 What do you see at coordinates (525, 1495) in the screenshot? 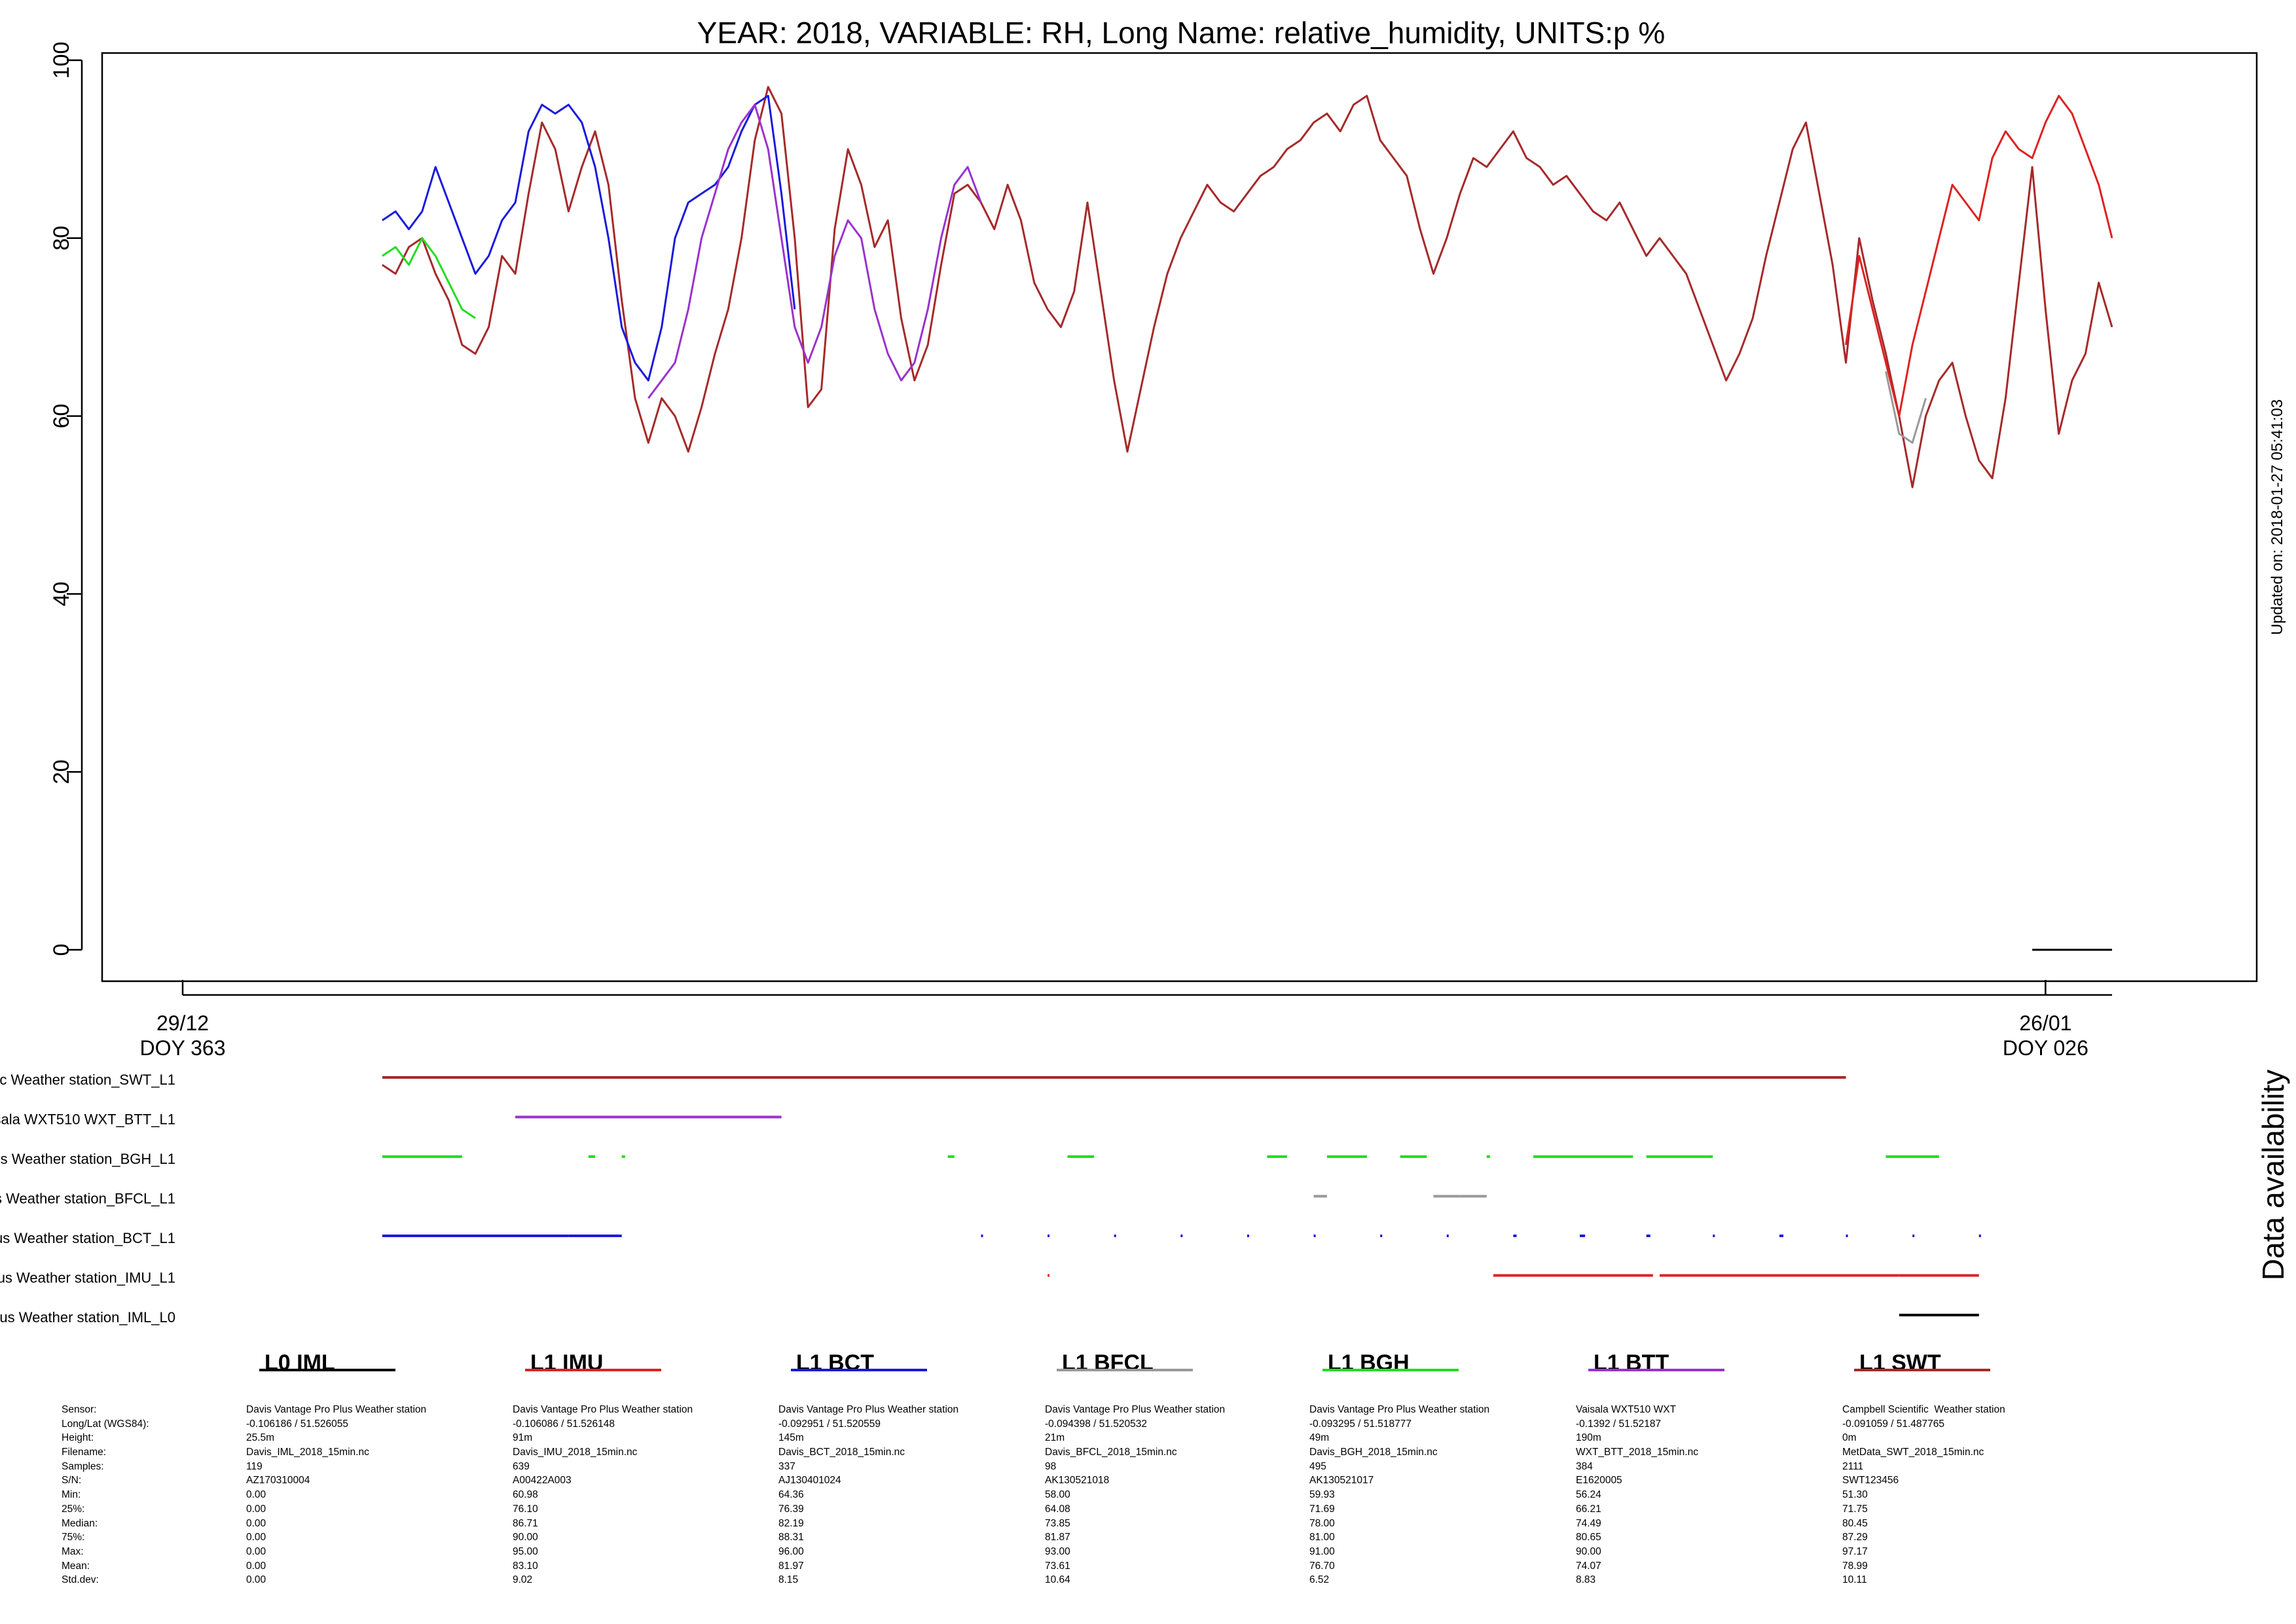
I see `stats-cell: 60.98` at bounding box center [525, 1495].